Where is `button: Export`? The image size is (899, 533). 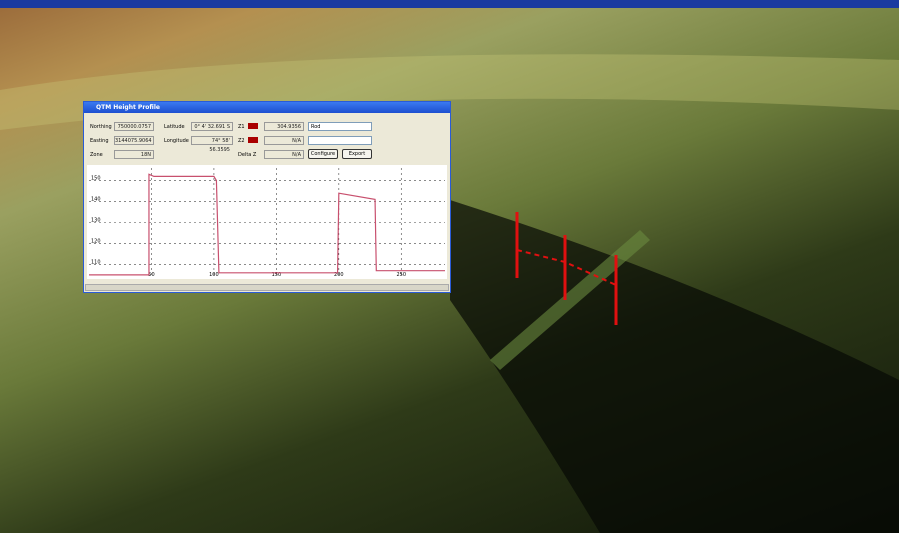
button: Export is located at coordinates (357, 154).